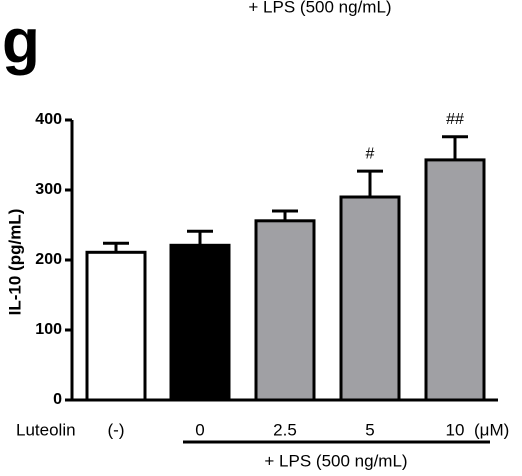 The image size is (522, 476). I want to click on x-tick-label: 0, so click(199, 429).